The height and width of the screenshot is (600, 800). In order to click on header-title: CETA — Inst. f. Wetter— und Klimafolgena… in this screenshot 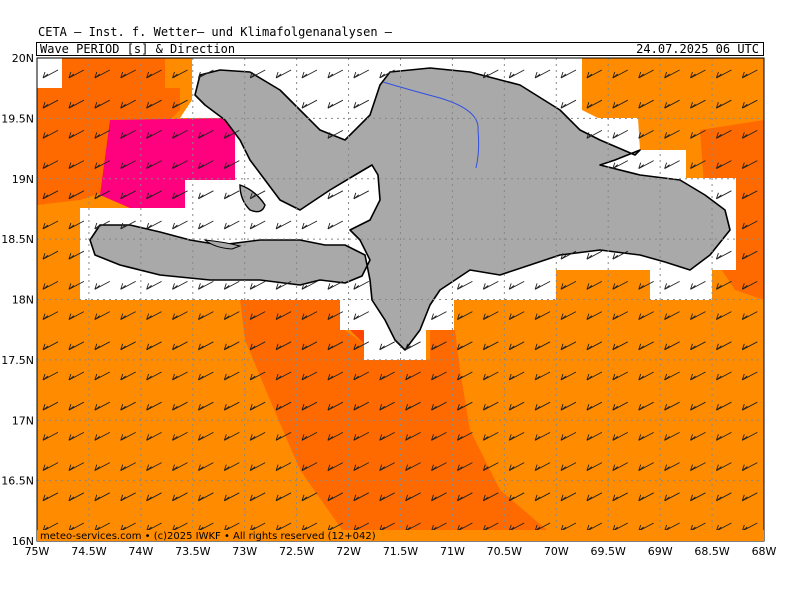, I will do `click(215, 32)`.